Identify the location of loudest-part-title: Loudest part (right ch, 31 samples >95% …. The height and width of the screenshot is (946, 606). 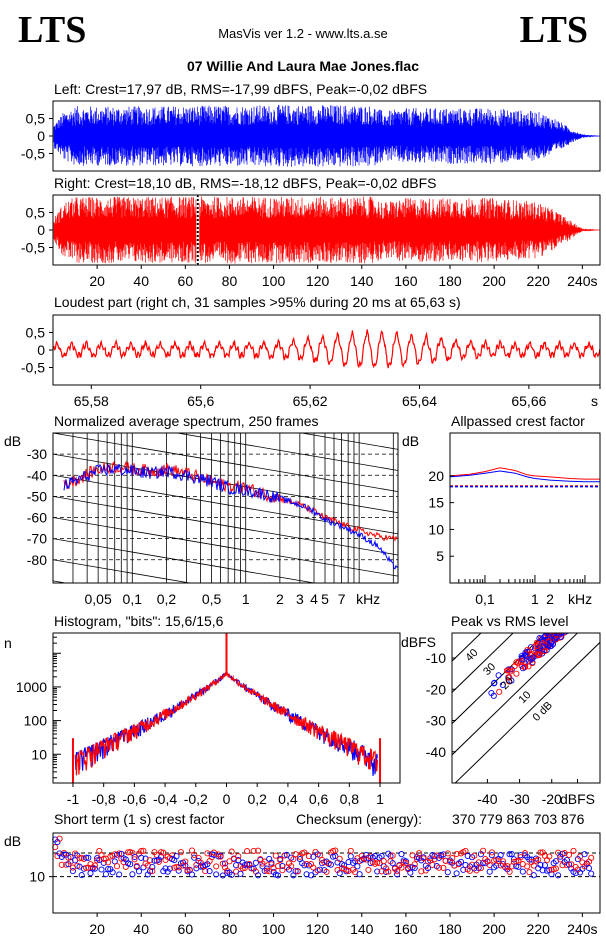
(257, 302).